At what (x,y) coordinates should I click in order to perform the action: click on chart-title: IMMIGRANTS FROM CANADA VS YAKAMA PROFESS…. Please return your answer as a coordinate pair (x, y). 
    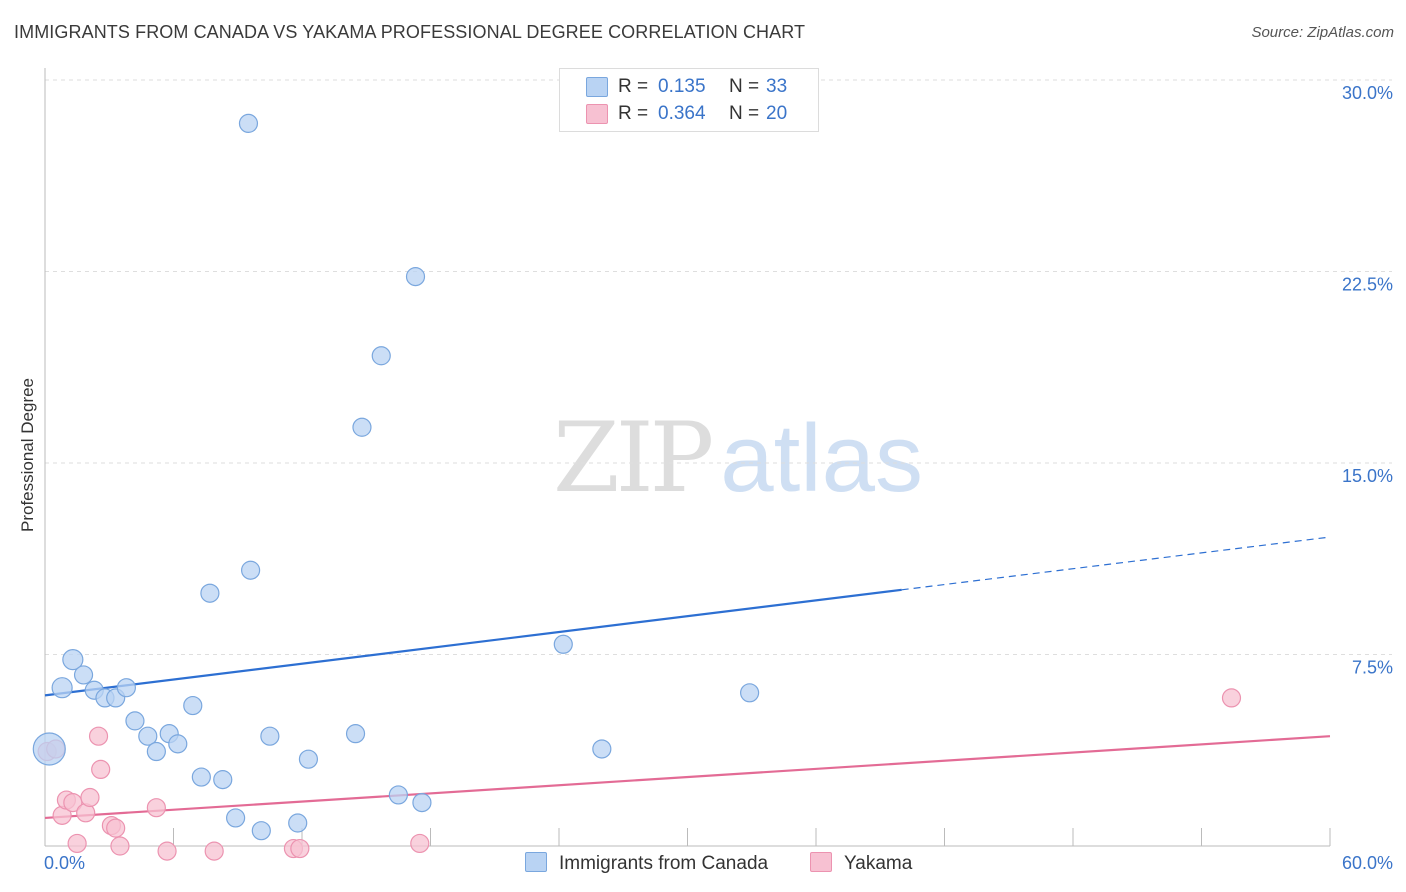
    Looking at the image, I should click on (410, 32).